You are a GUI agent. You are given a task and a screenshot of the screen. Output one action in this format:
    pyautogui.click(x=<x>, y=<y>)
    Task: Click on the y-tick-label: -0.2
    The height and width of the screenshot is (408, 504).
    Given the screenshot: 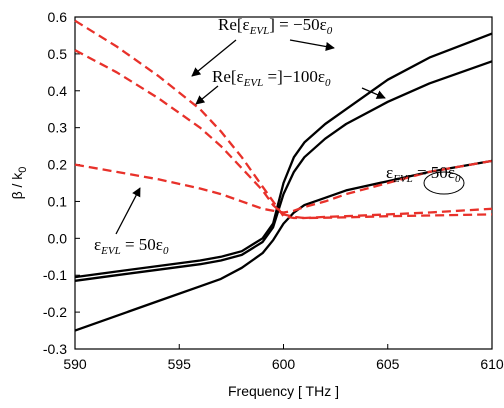 What is the action you would take?
    pyautogui.click(x=55, y=312)
    